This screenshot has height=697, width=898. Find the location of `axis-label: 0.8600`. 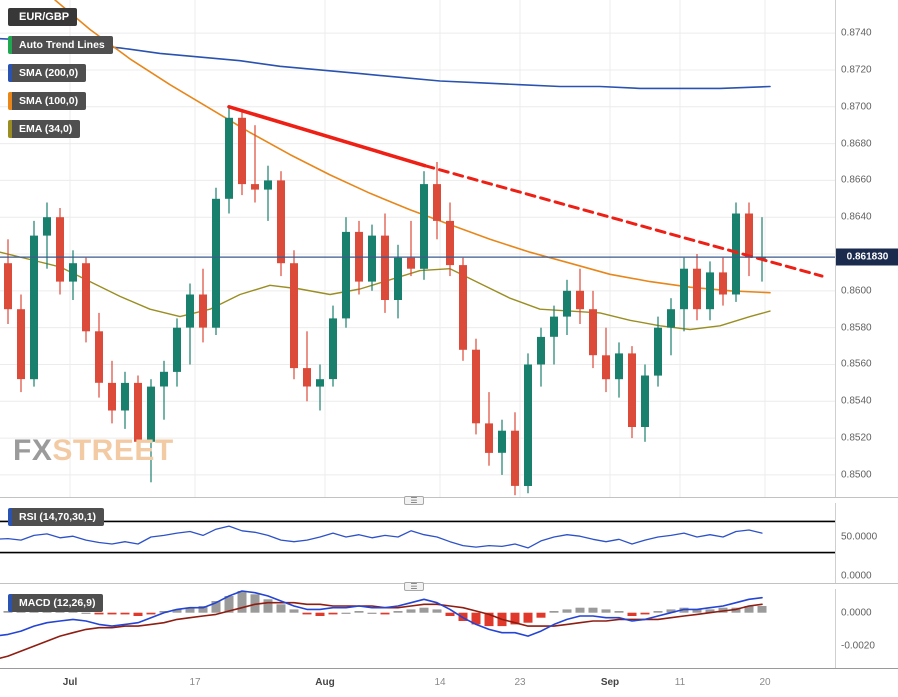

axis-label: 0.8600 is located at coordinates (856, 291).